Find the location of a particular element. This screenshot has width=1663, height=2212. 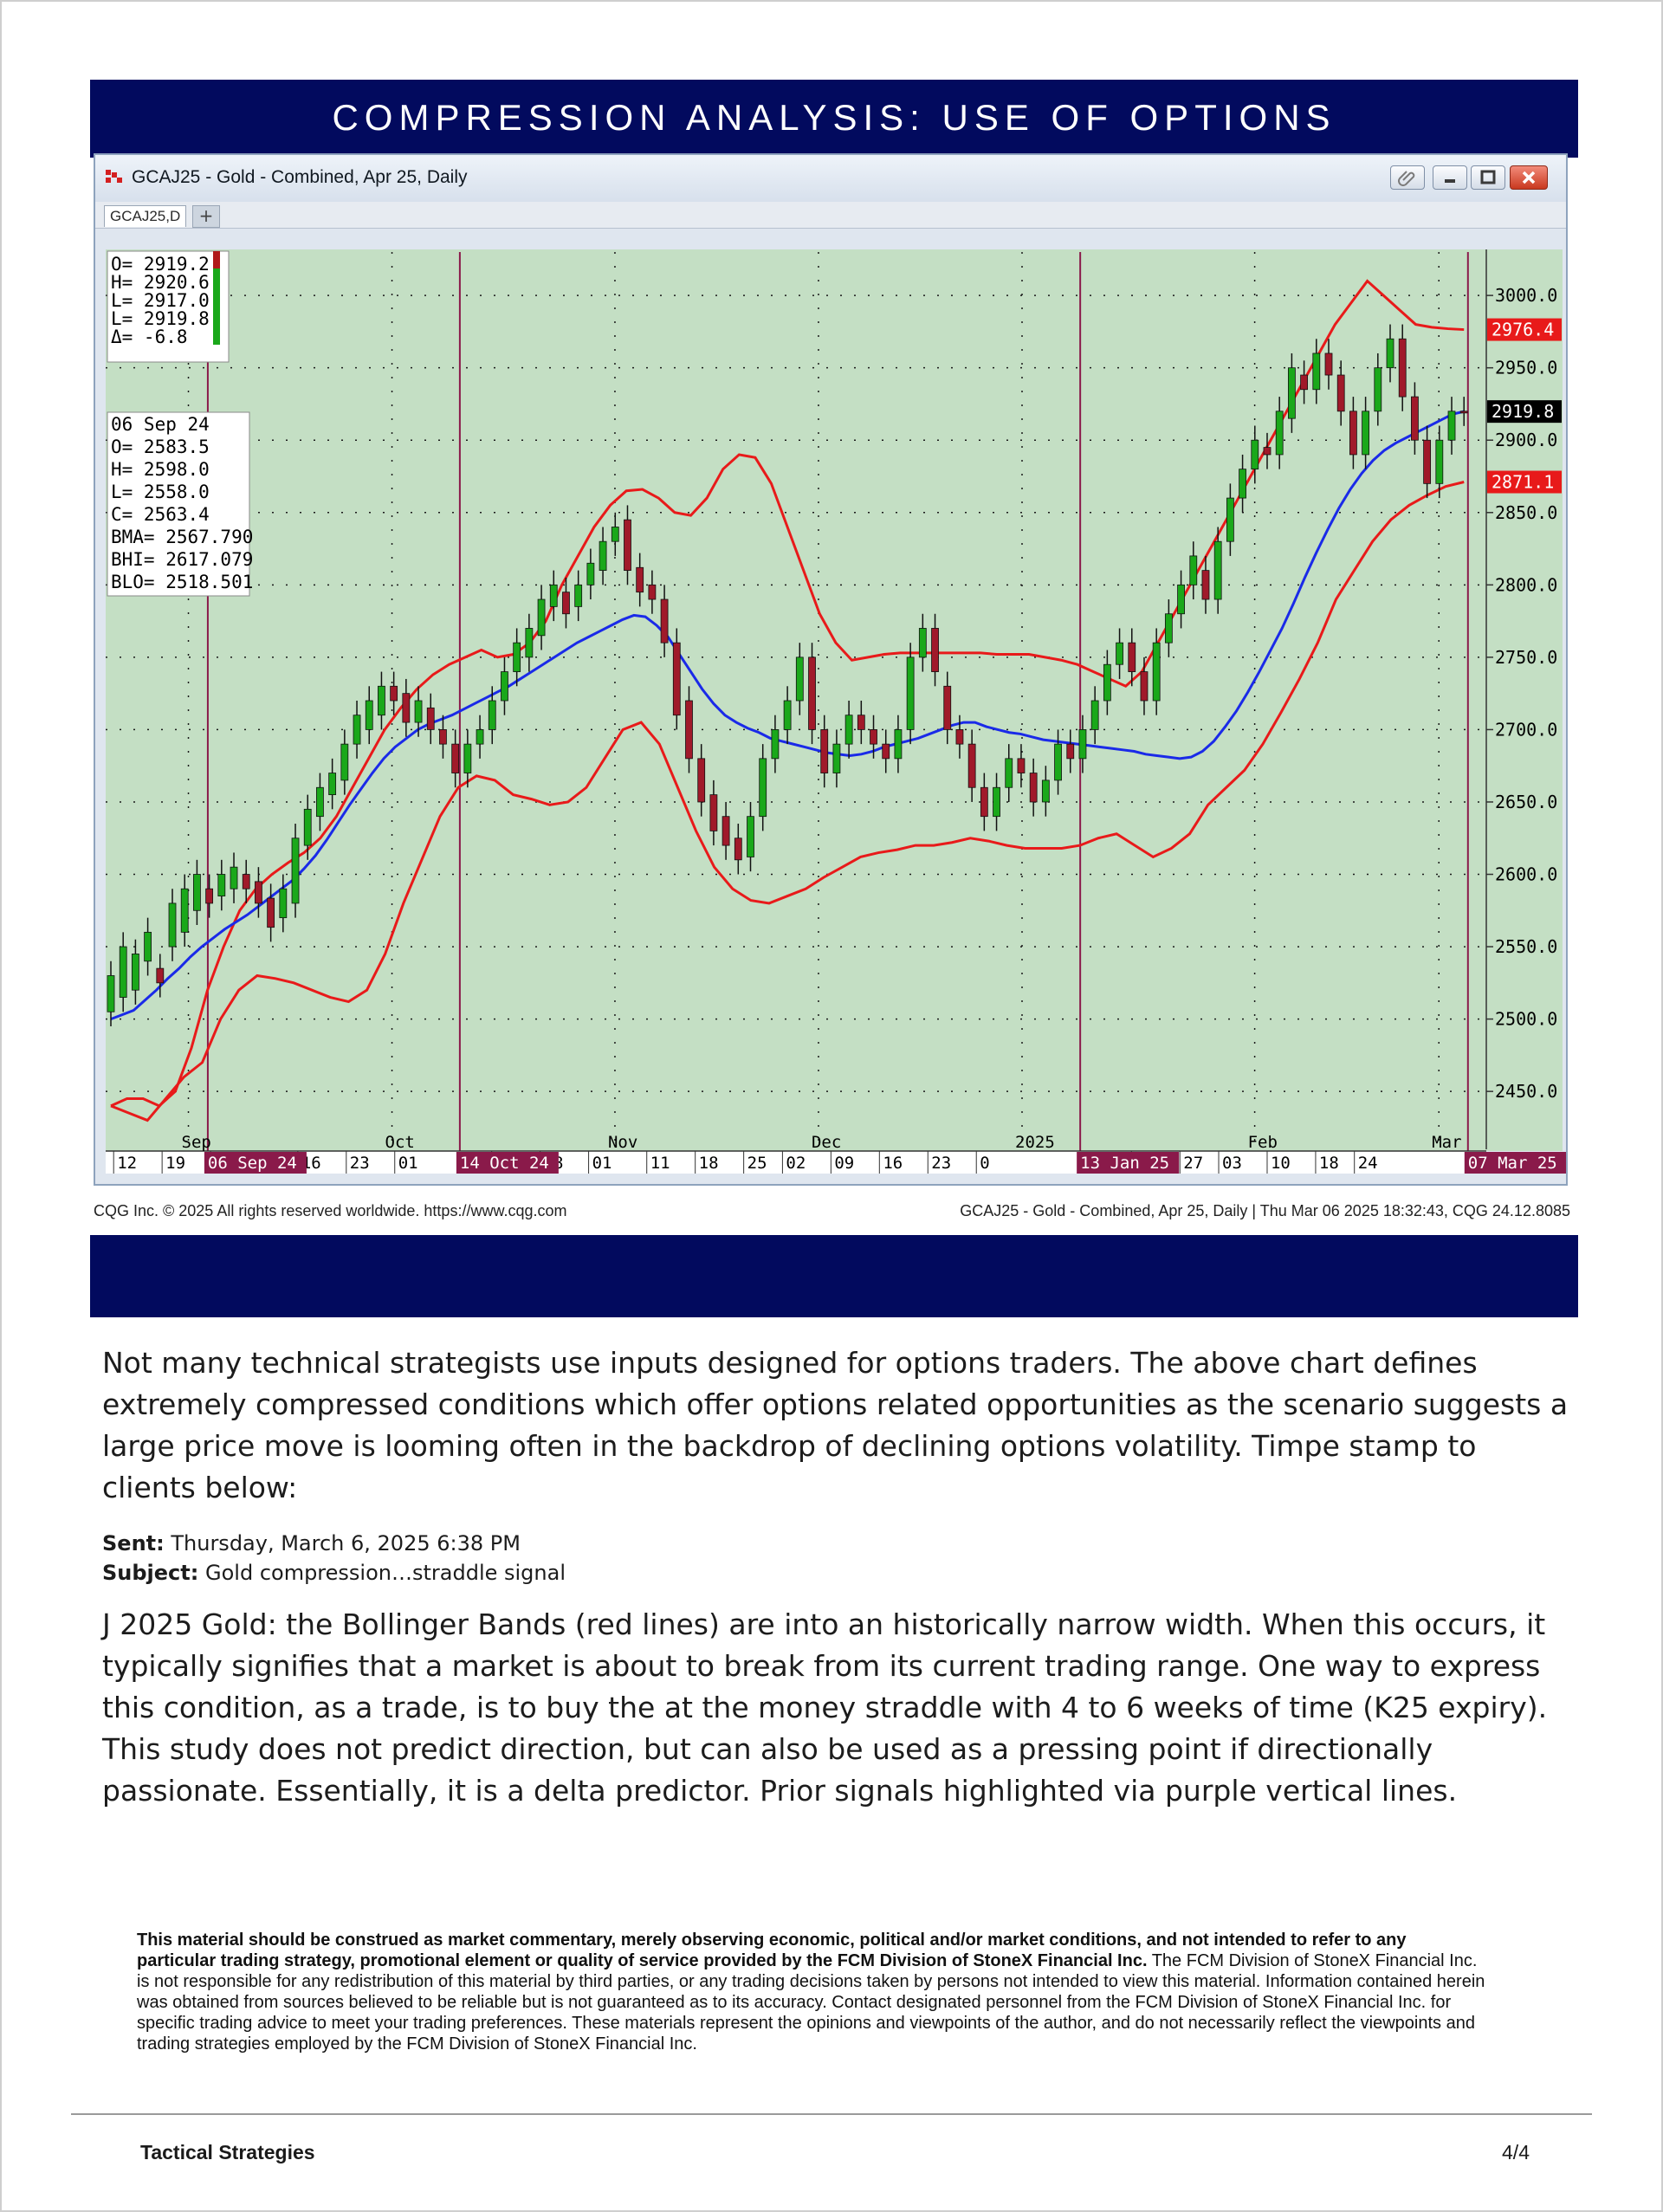

footer-divider is located at coordinates (831, 2114).